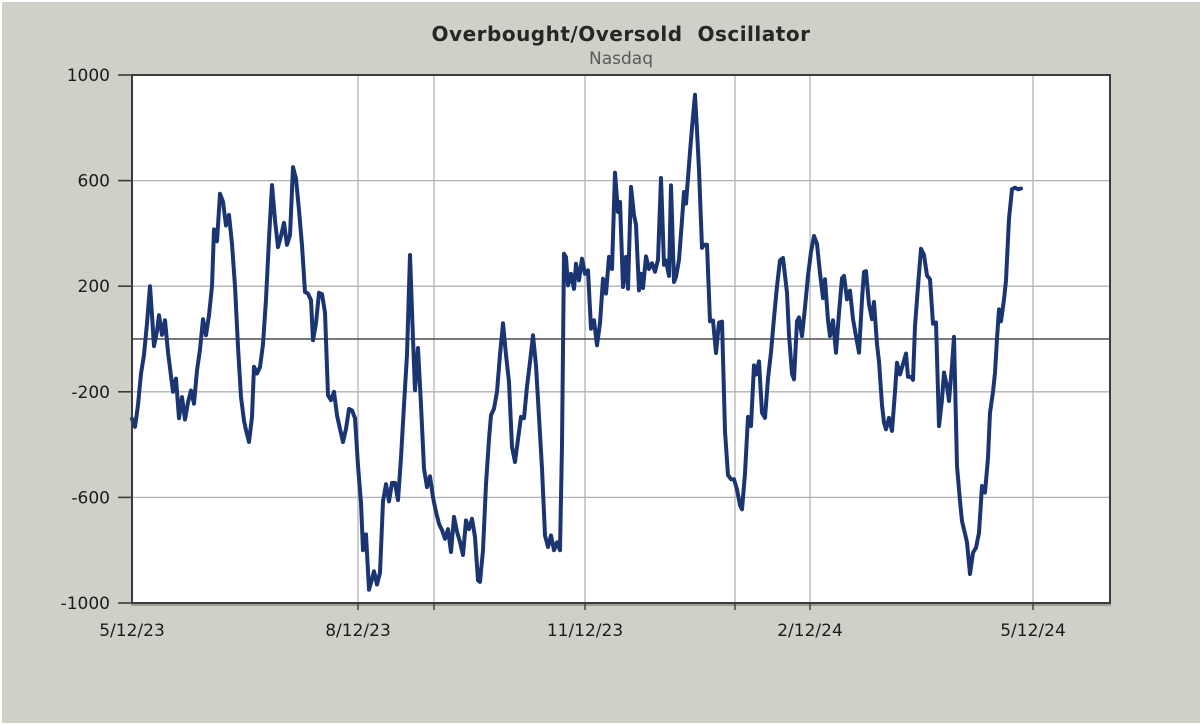  I want to click on y-axis-label: -200, so click(90, 393).